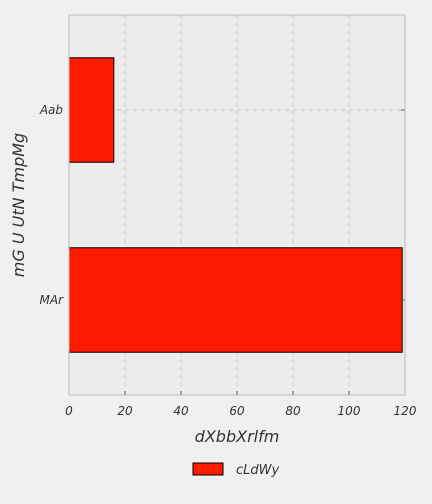 This screenshot has width=432, height=504. What do you see at coordinates (405, 411) in the screenshot?
I see `x-tick-label: 120` at bounding box center [405, 411].